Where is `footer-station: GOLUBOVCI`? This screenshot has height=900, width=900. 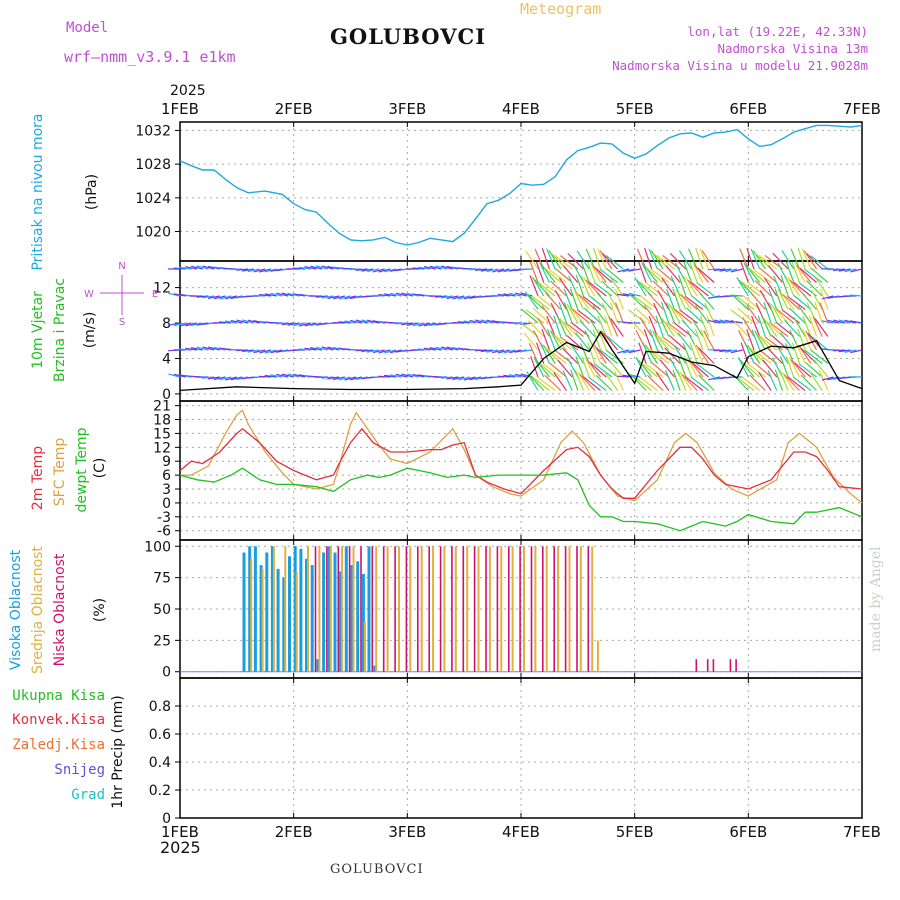 footer-station: GOLUBOVCI is located at coordinates (377, 869).